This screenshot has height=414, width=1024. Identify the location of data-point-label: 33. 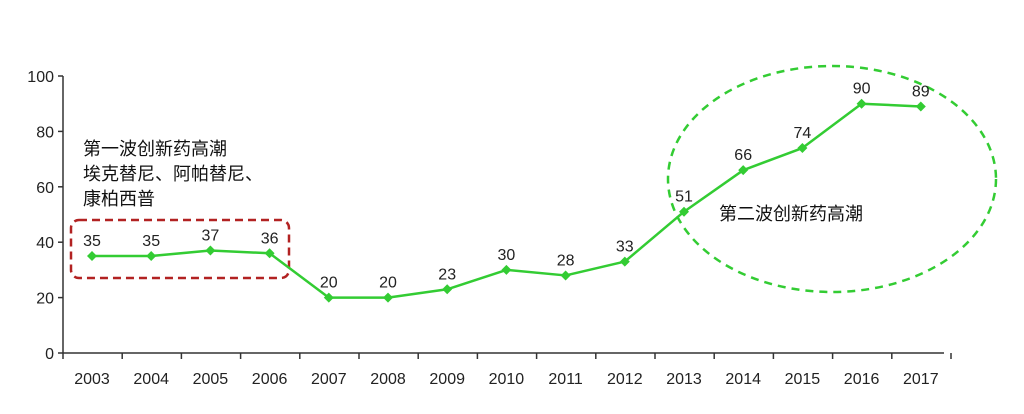
(625, 247).